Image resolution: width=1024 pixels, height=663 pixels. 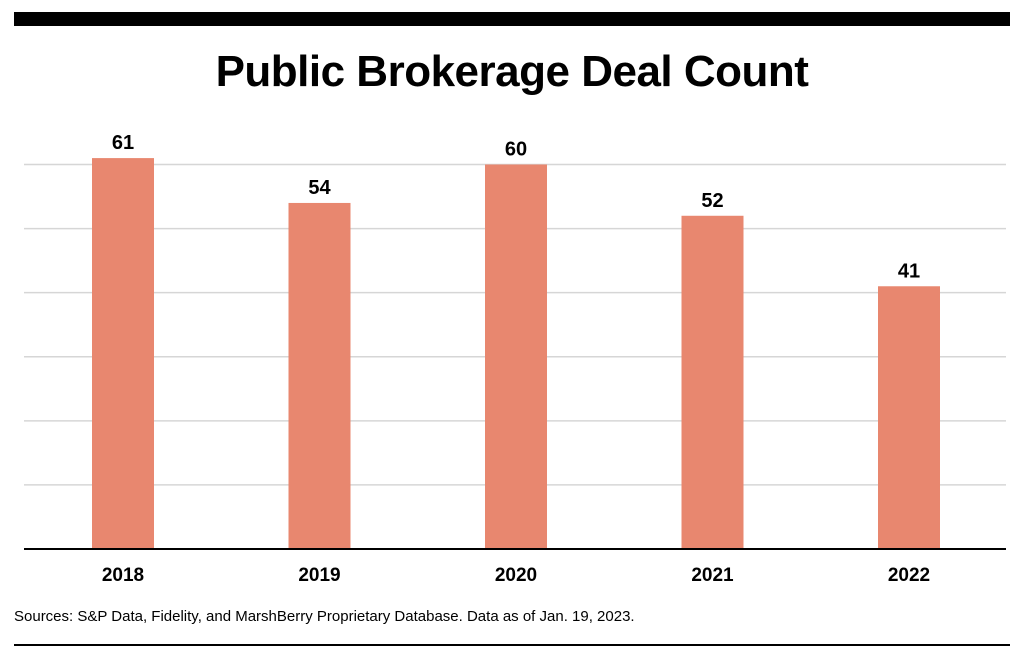 What do you see at coordinates (712, 382) in the screenshot?
I see `bar-2021` at bounding box center [712, 382].